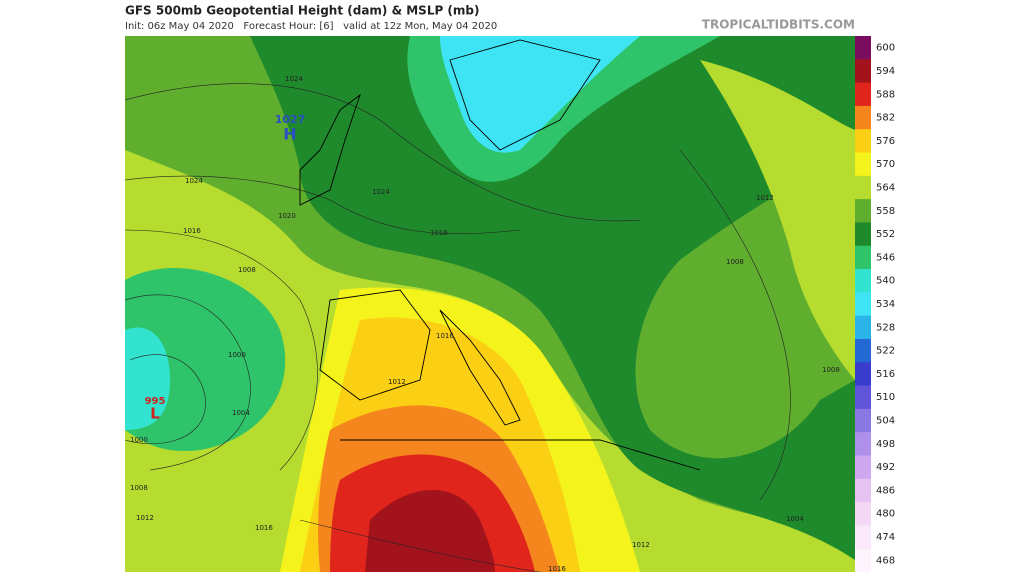 Image resolution: width=1024 pixels, height=580 pixels. What do you see at coordinates (885, 327) in the screenshot?
I see `legend-label: 528` at bounding box center [885, 327].